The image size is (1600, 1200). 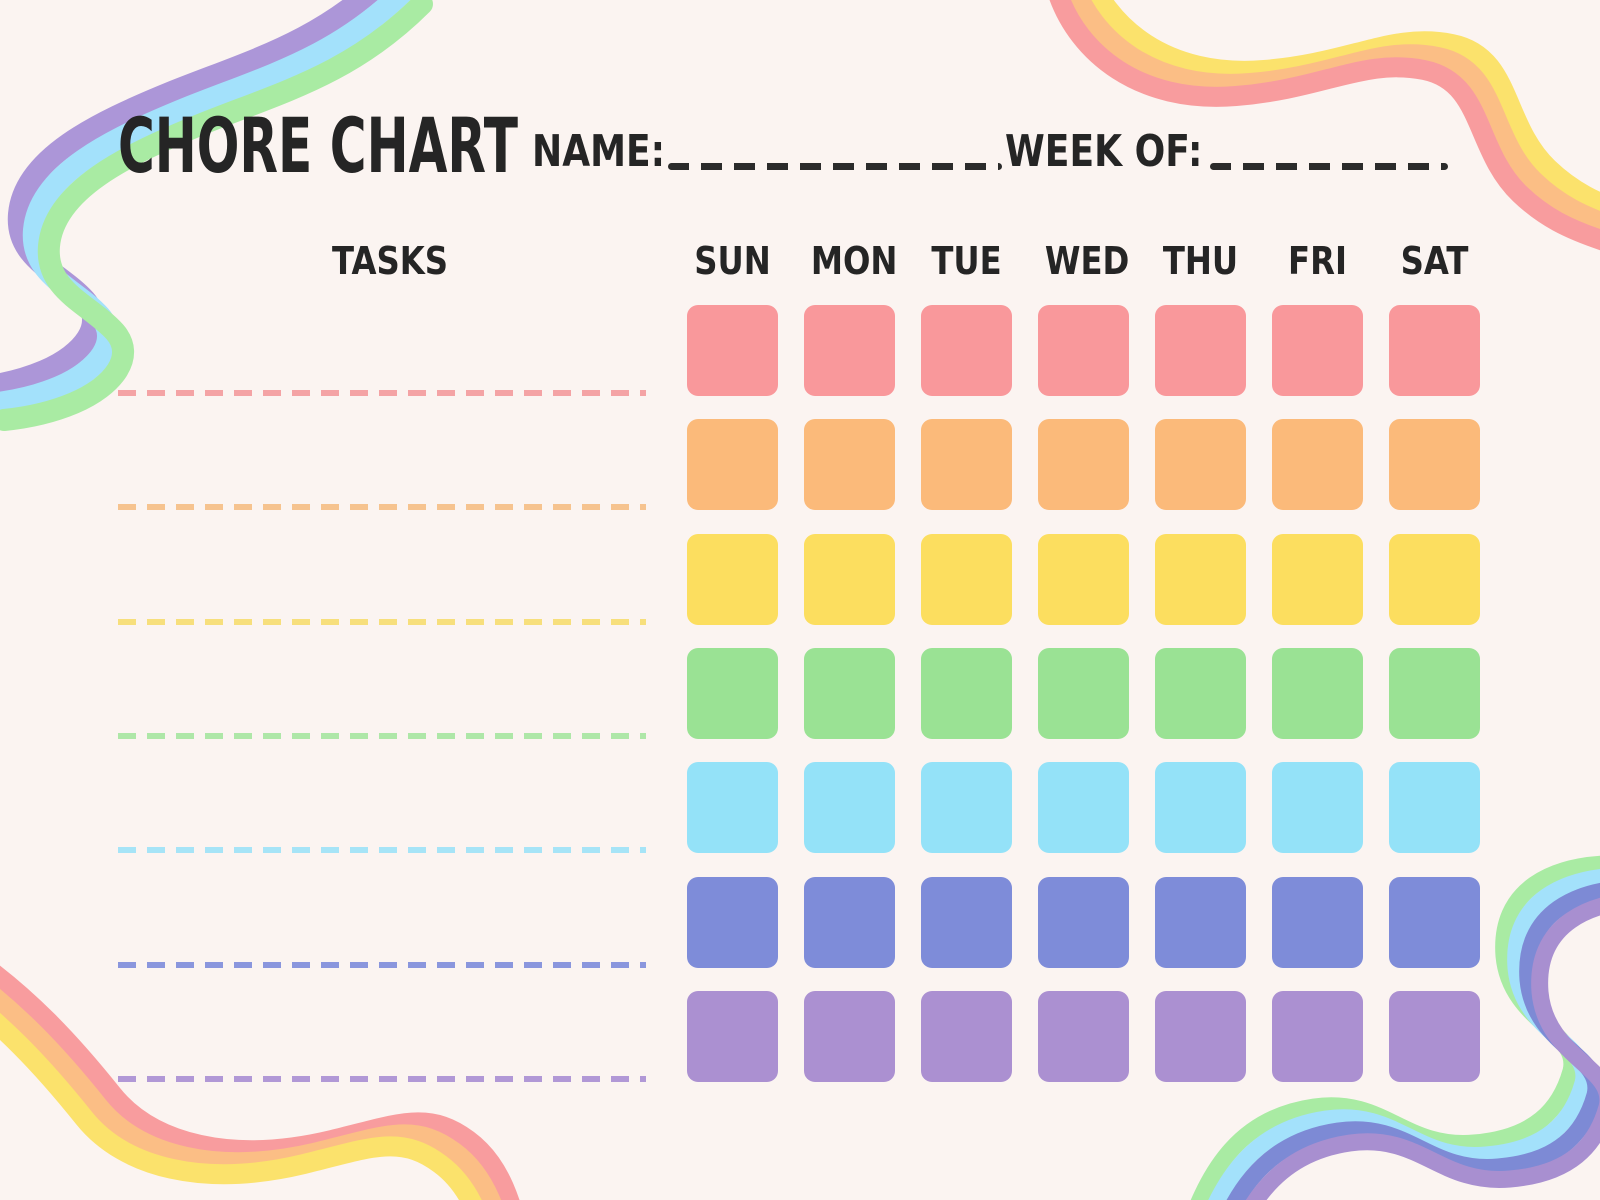 What do you see at coordinates (732, 464) in the screenshot?
I see `chore-cell-orange-sun` at bounding box center [732, 464].